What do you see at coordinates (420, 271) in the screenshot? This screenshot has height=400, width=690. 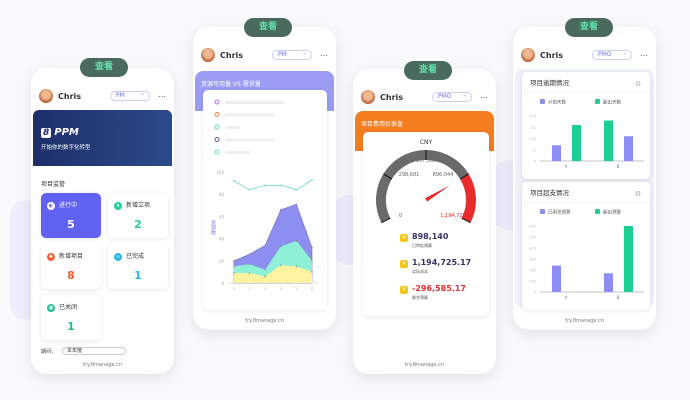 I see `metric-label: 实际成本` at bounding box center [420, 271].